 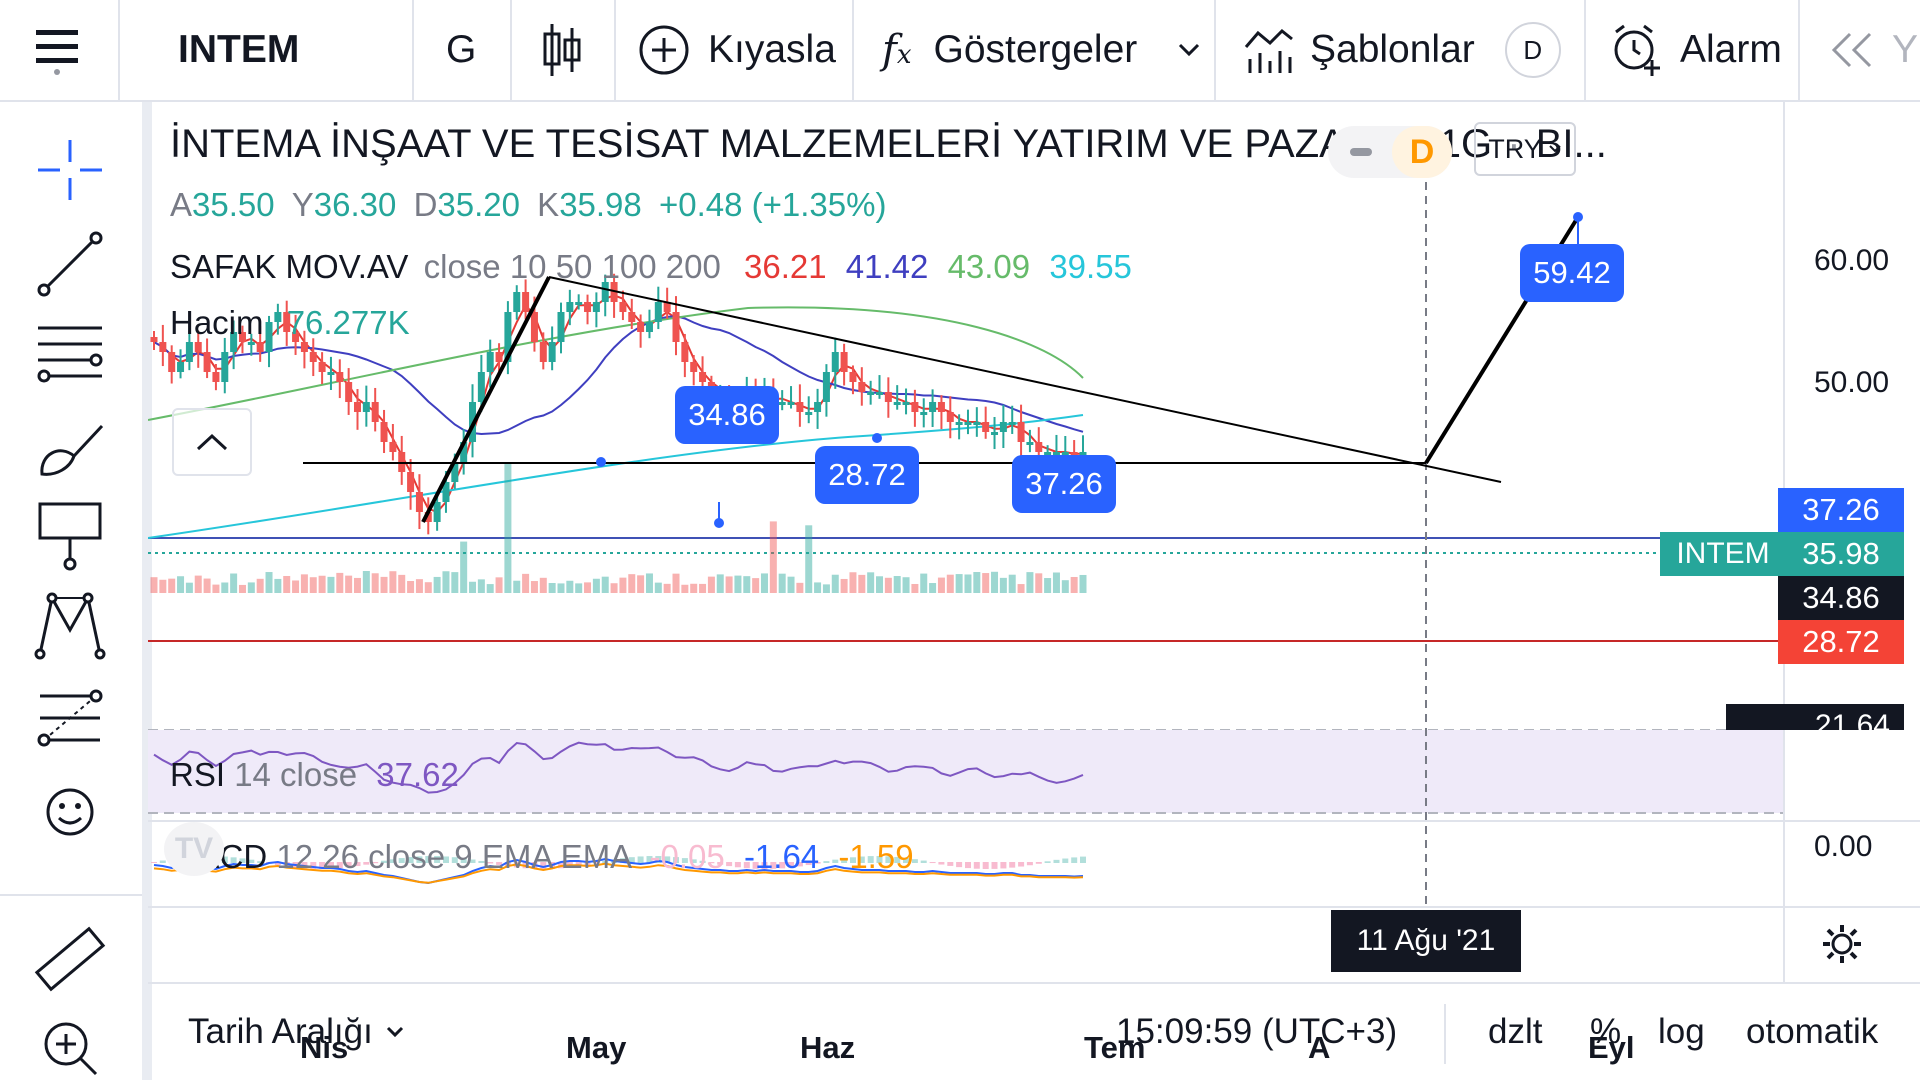 What do you see at coordinates (1852, 260) in the screenshot?
I see `price-tick: 60.00` at bounding box center [1852, 260].